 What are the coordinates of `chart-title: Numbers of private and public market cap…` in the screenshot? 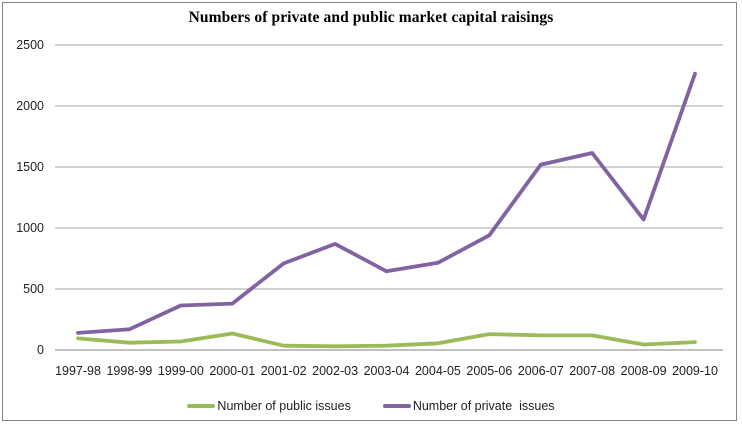 It's located at (371, 17).